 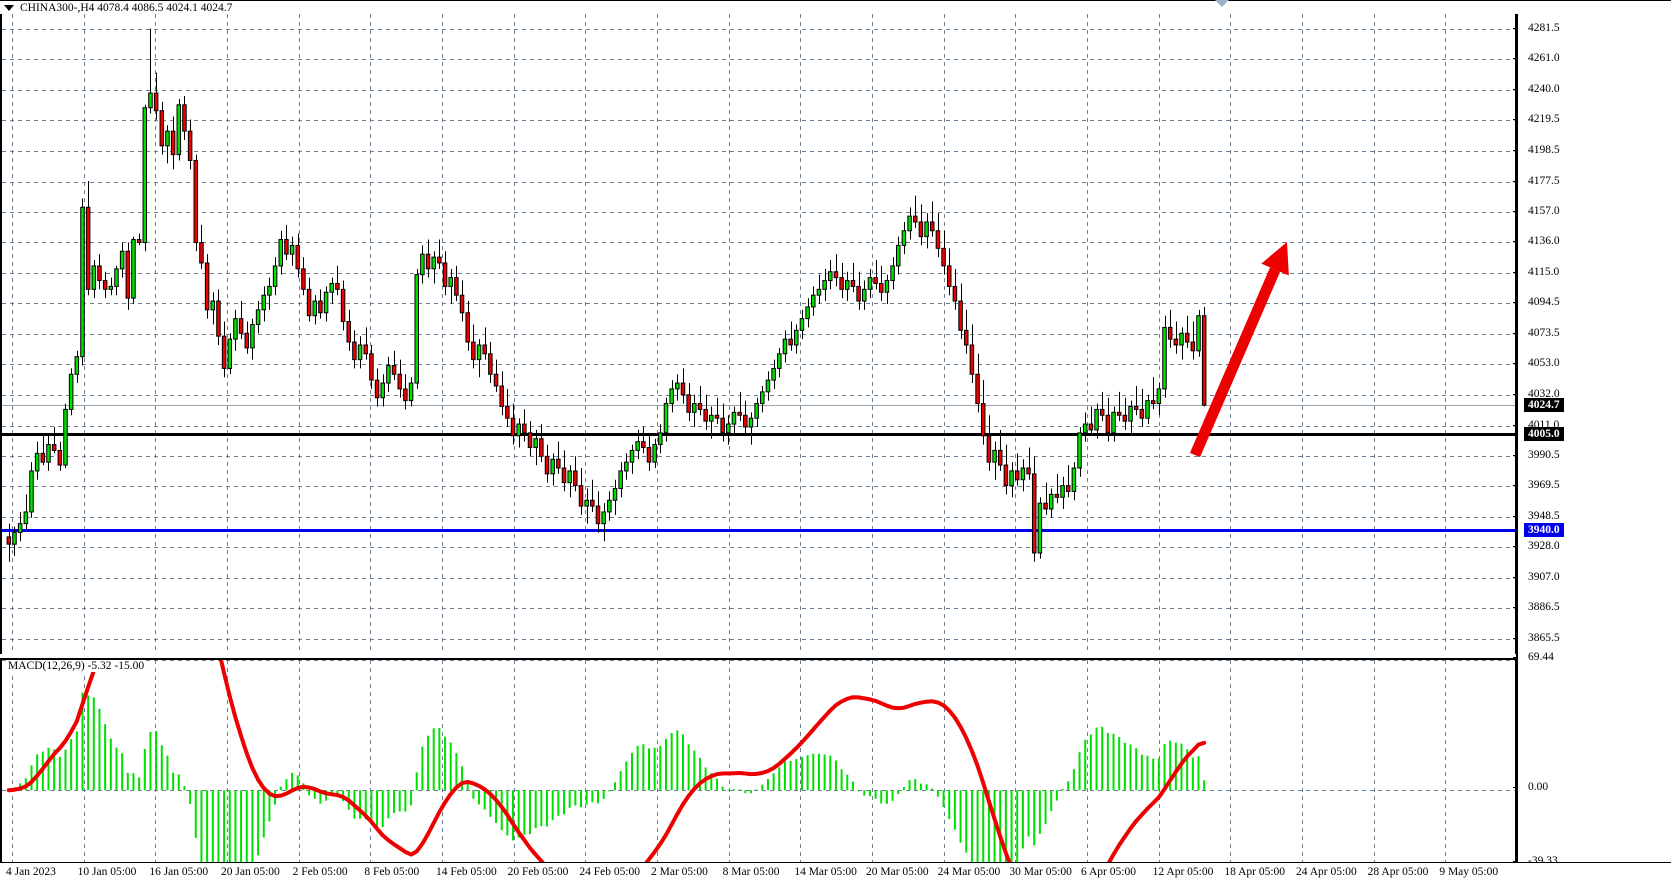 I want to click on macd-tick: 0.00, so click(x=1531, y=787).